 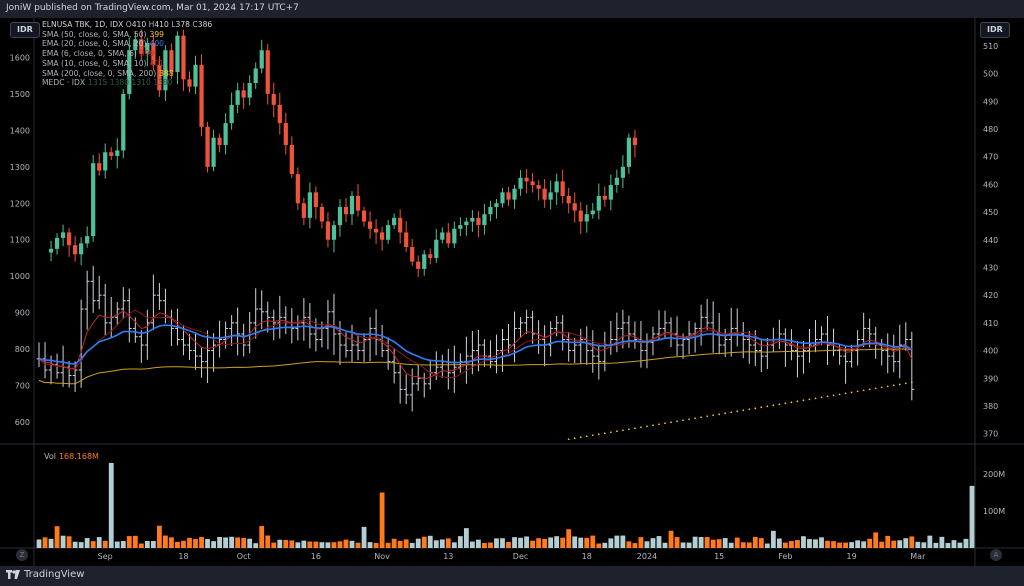 What do you see at coordinates (512, 576) in the screenshot?
I see `footer-bar: TradingView` at bounding box center [512, 576].